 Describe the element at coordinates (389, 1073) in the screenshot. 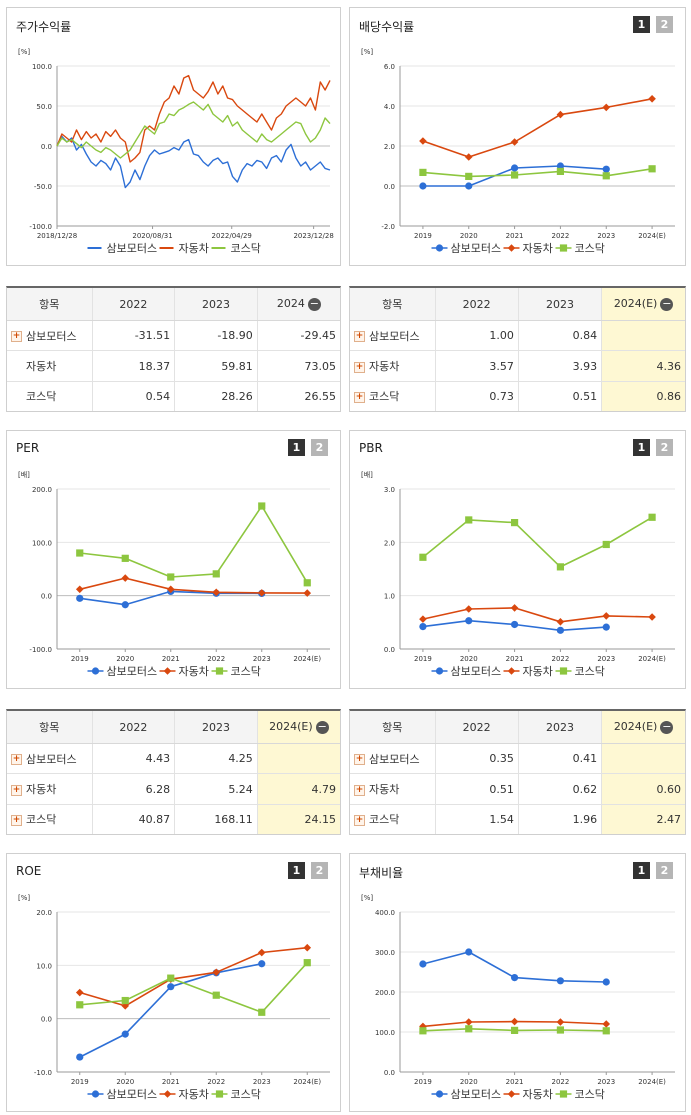

I see `y-tick-label: 0.0` at that location.